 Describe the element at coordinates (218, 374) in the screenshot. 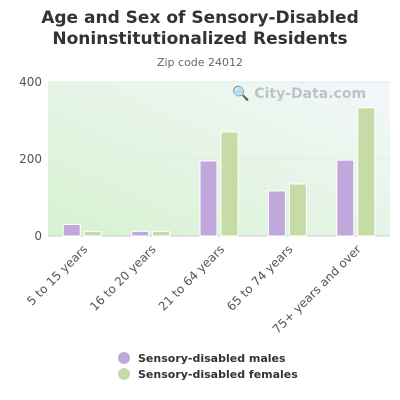

I see `legend-label-females: Sensory-disabled females` at that location.